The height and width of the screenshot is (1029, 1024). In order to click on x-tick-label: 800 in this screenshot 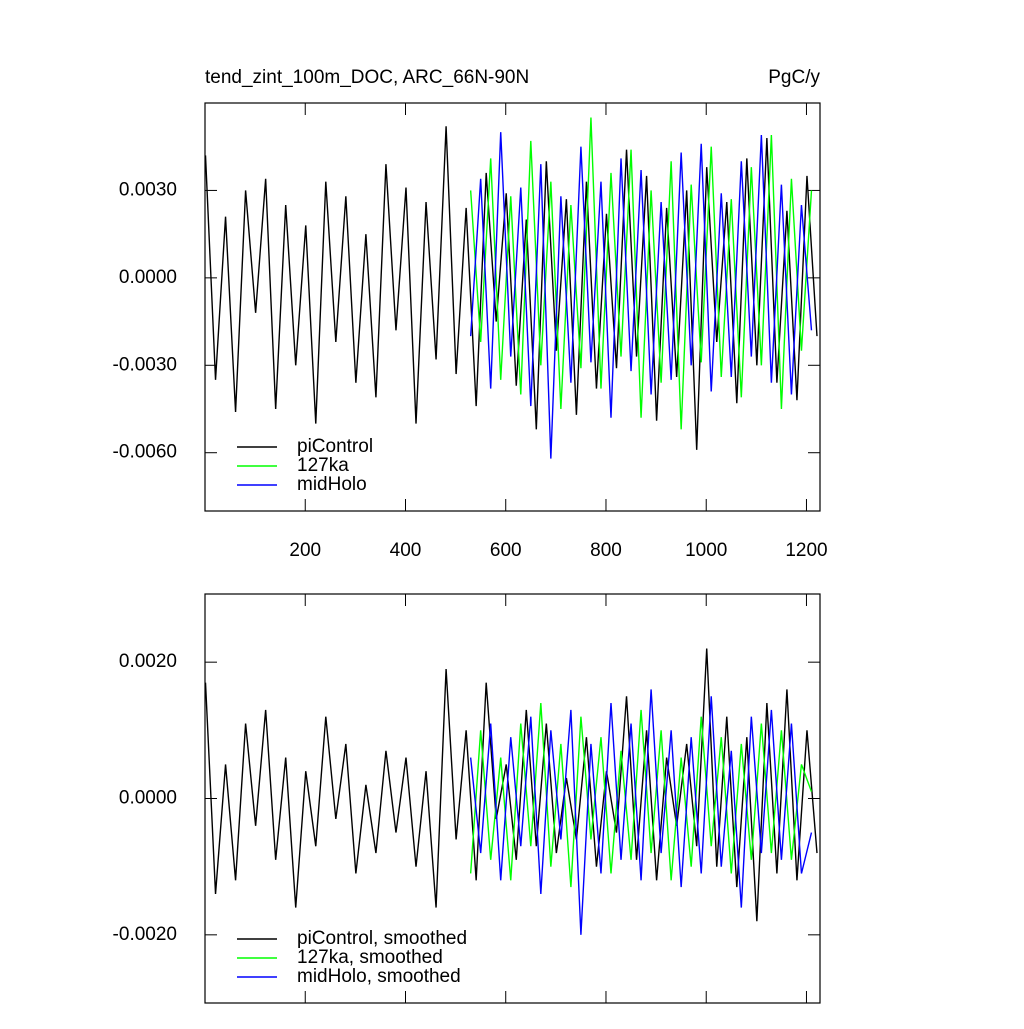, I will do `click(606, 550)`.